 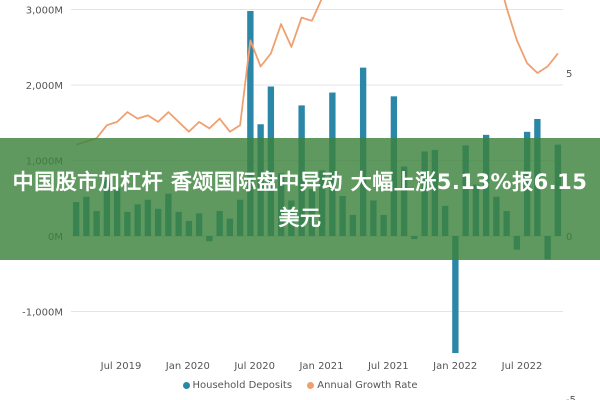 What do you see at coordinates (187, 366) in the screenshot?
I see `x-tick-label-1: Jan 2020` at bounding box center [187, 366].